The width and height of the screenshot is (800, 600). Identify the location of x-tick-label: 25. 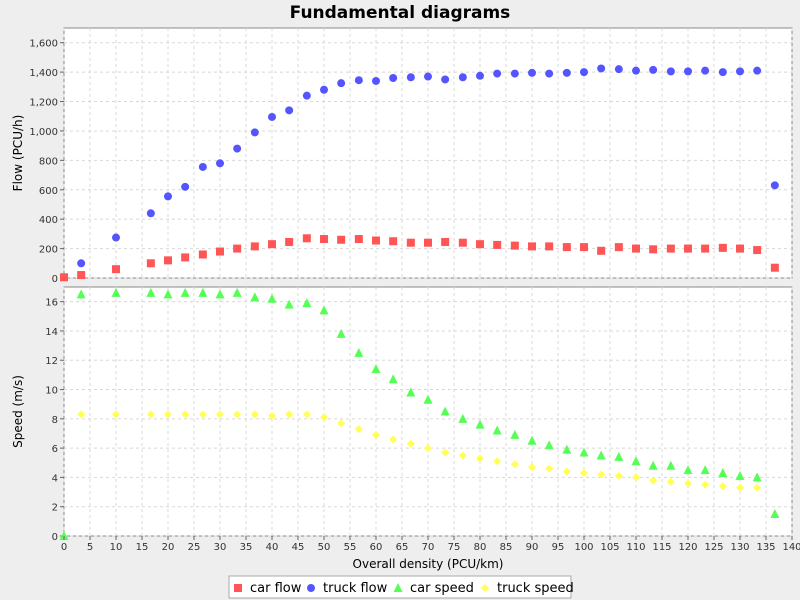
(194, 547).